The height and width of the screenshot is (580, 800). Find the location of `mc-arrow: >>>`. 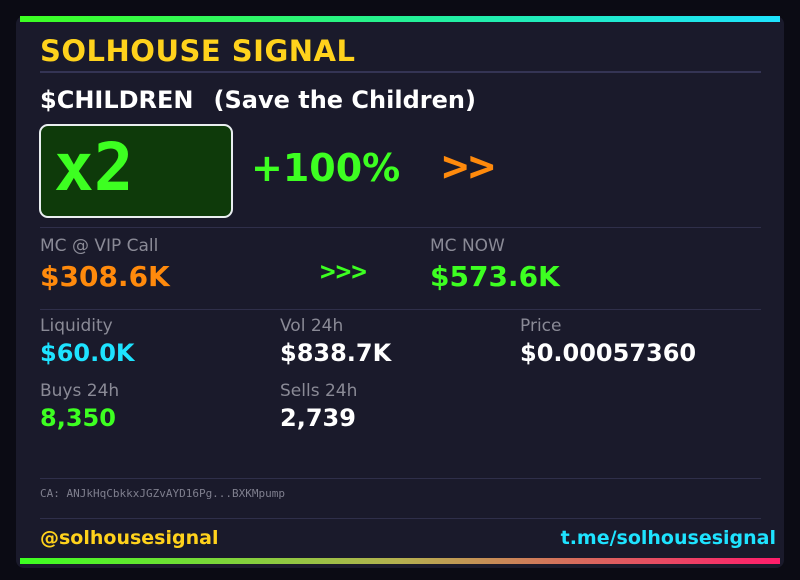

mc-arrow: >>> is located at coordinates (343, 272).